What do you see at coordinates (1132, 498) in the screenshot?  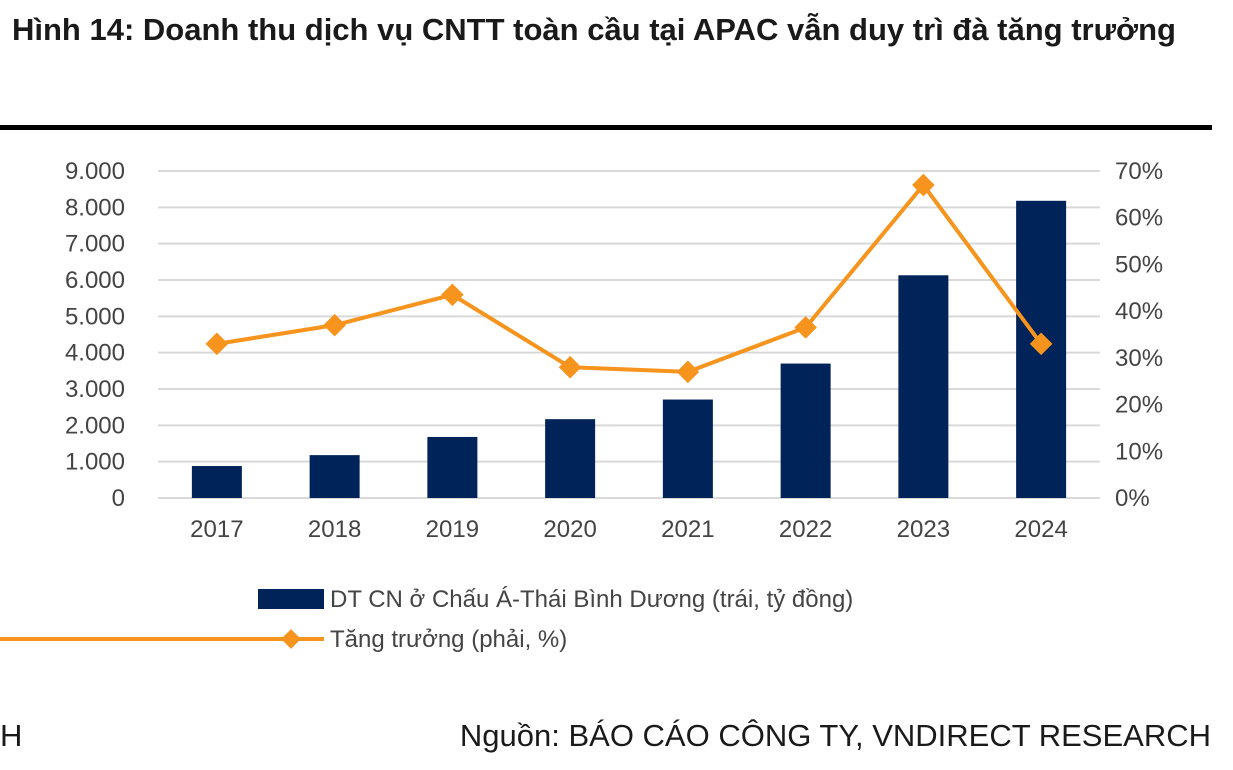 I see `right-tick-label: 0%` at bounding box center [1132, 498].